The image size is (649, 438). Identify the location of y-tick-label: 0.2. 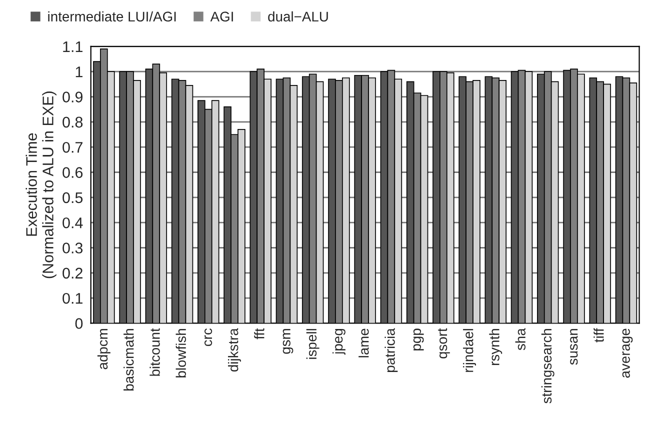
(72, 273).